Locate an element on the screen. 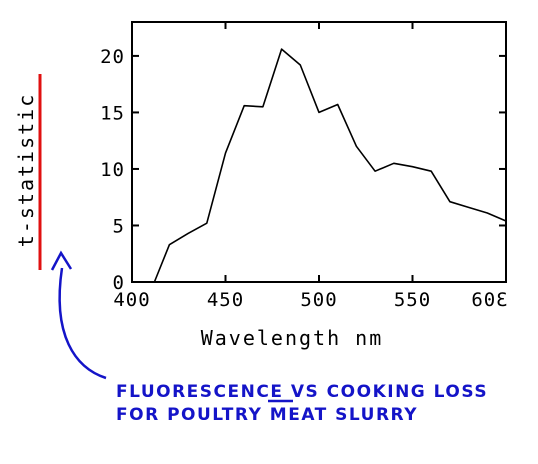 This screenshot has width=538, height=464. x-tick-label: 550 is located at coordinates (412, 300).